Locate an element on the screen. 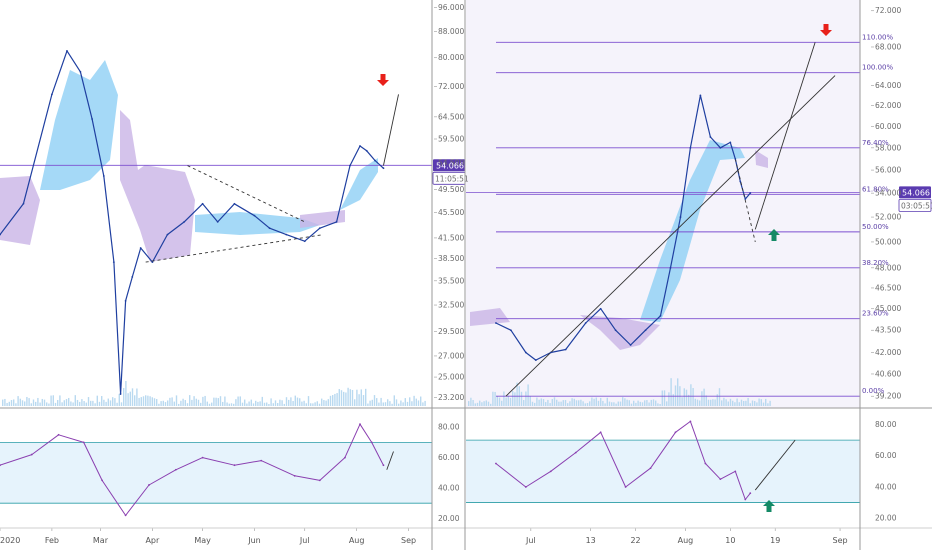  fib-level-label: 76.40% is located at coordinates (875, 143).